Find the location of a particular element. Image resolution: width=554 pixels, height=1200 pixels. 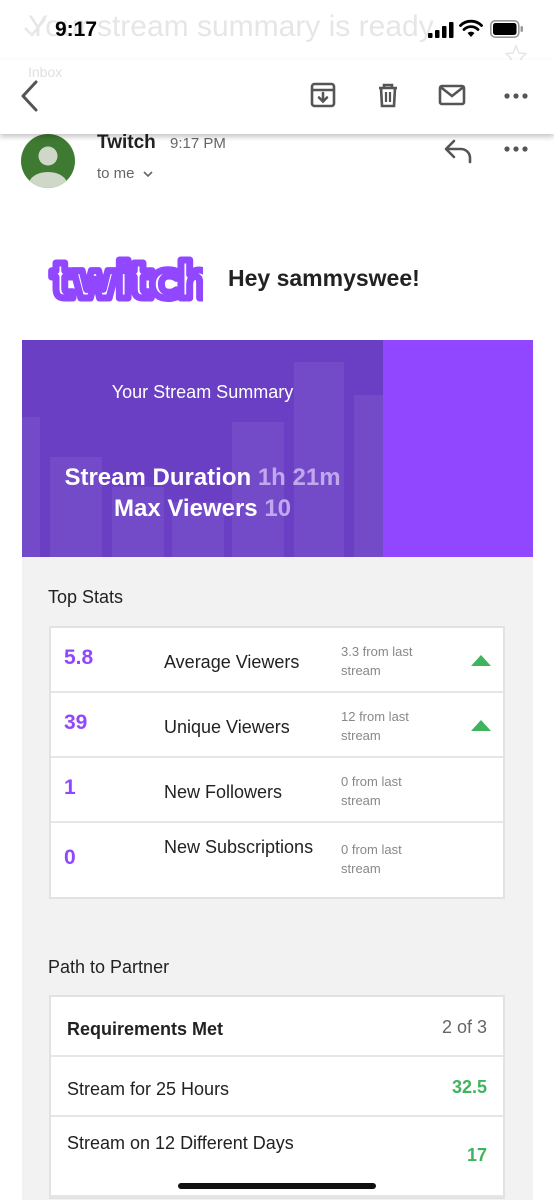

requirements-count: 2 of 3 is located at coordinates (464, 1027).